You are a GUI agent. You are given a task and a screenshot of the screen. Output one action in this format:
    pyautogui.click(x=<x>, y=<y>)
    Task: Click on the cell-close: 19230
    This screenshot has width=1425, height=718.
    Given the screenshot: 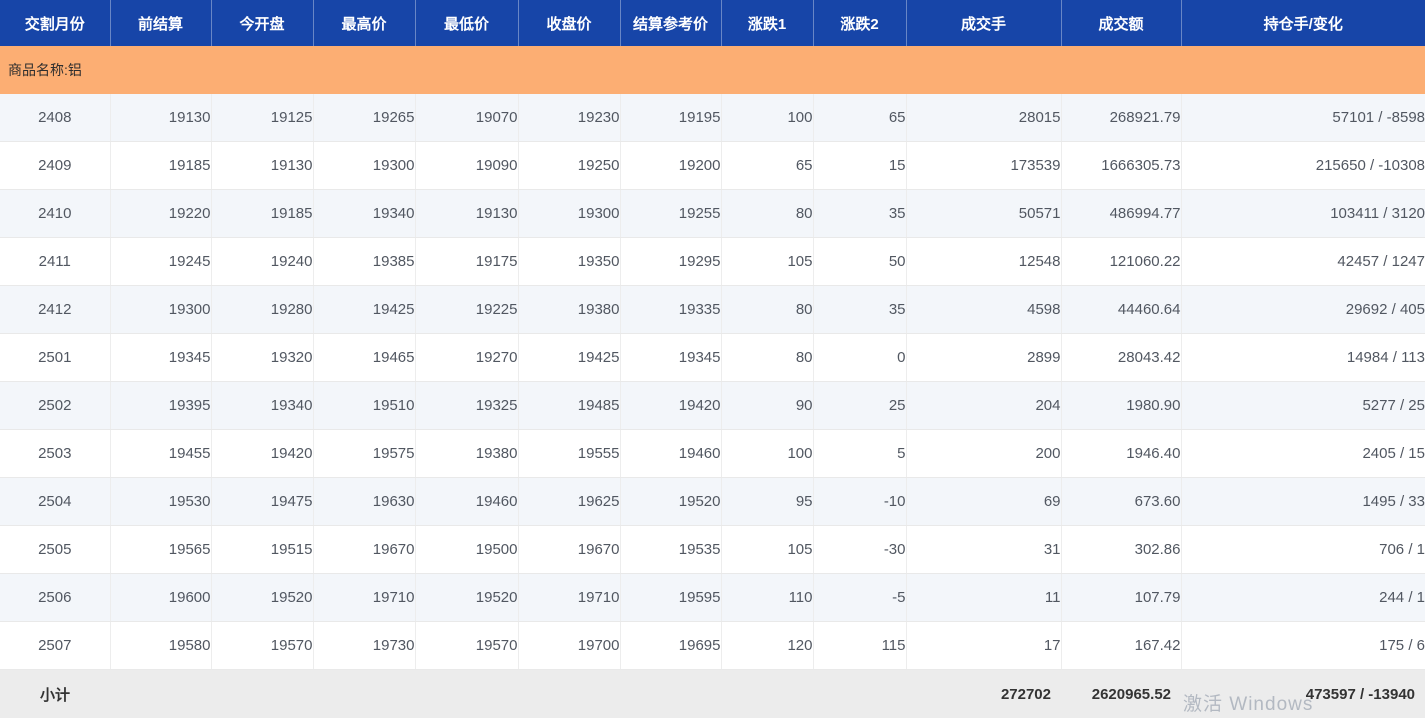 What is the action you would take?
    pyautogui.click(x=569, y=118)
    